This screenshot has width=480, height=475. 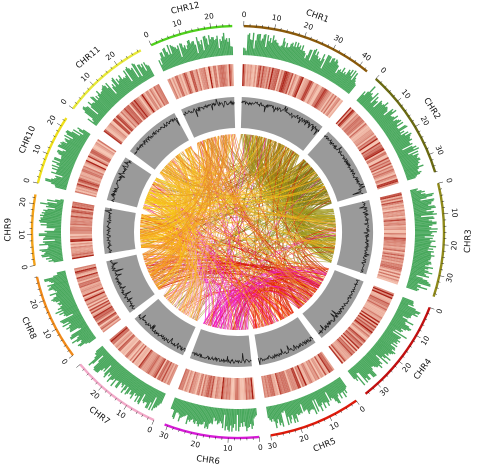 What do you see at coordinates (325, 446) in the screenshot?
I see `chromosome-label-chr5: CHR5` at bounding box center [325, 446].